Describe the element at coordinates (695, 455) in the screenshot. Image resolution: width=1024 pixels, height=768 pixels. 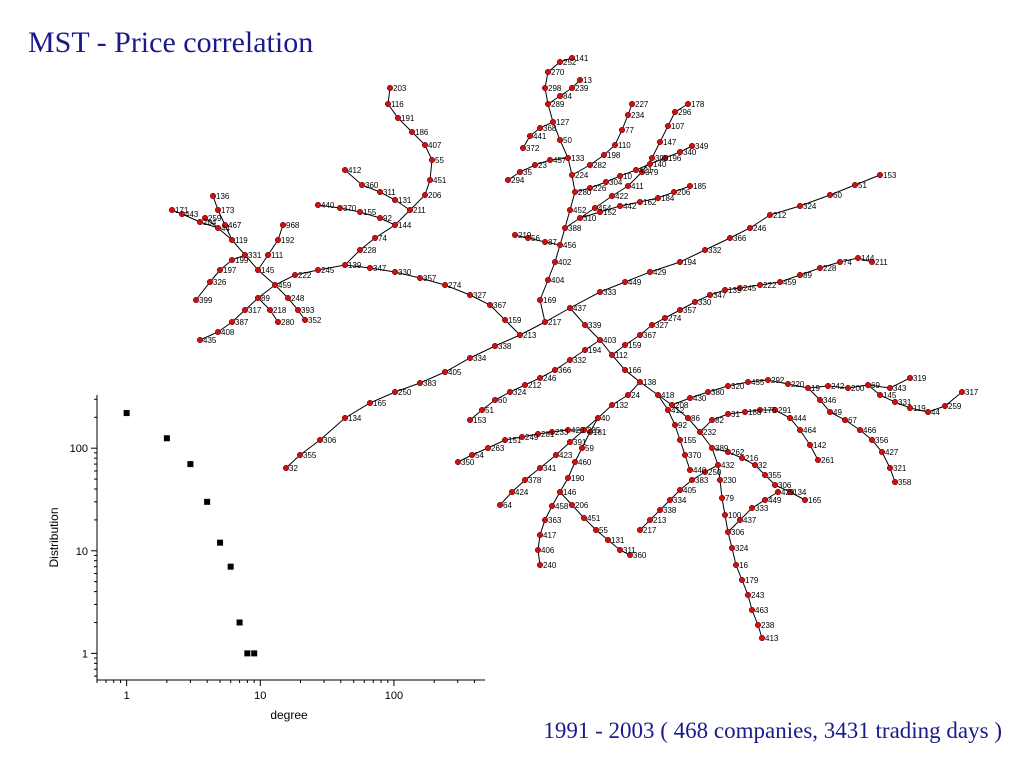
I see `tree-node-label: 370` at that location.